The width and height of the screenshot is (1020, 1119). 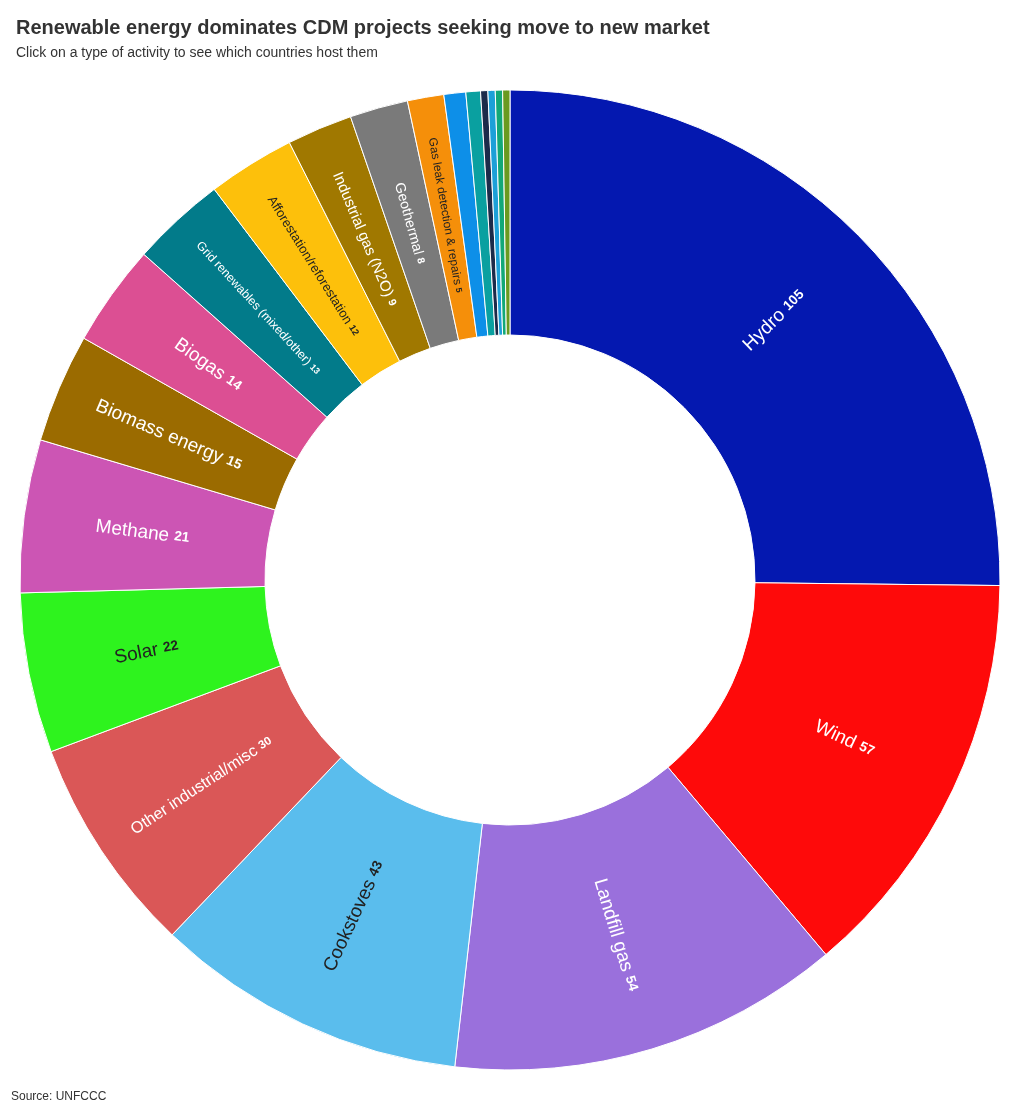 What do you see at coordinates (182, 536) in the screenshot?
I see `data-label: 21` at bounding box center [182, 536].